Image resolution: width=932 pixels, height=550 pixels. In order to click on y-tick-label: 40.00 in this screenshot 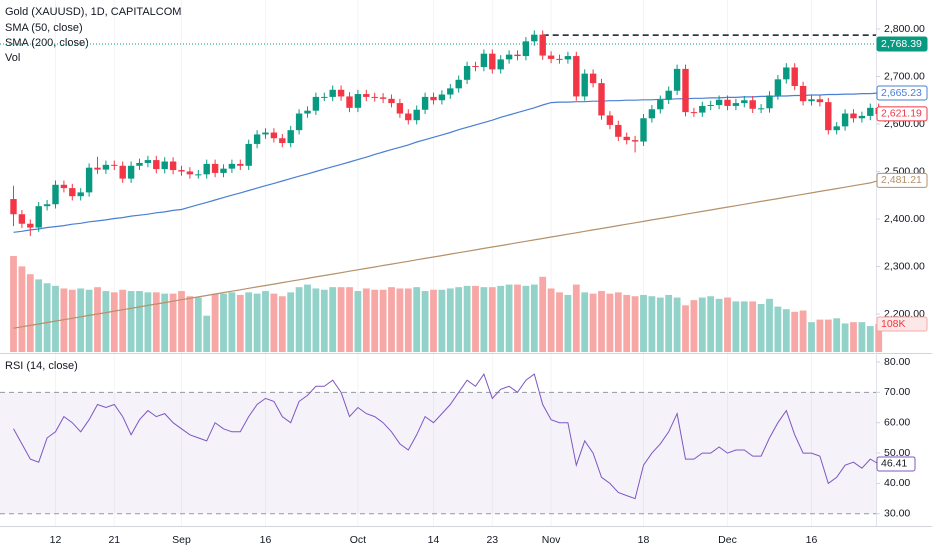, I will do `click(897, 483)`.